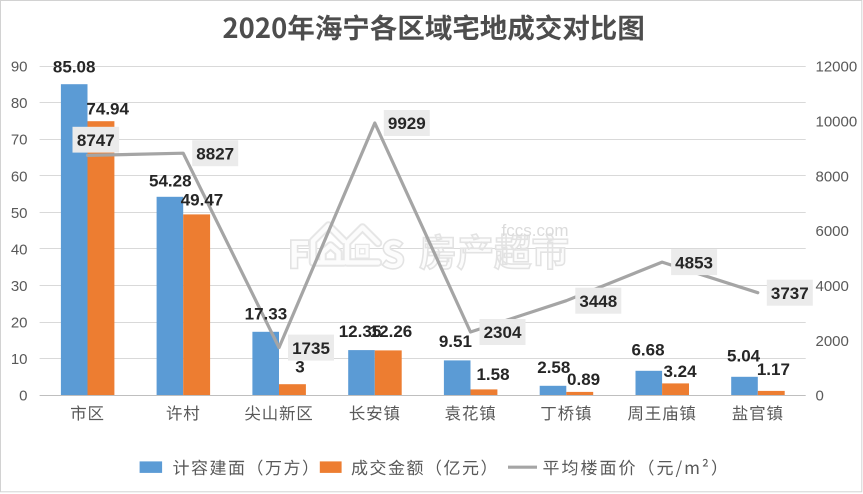 This screenshot has height=494, width=863. What do you see at coordinates (19, 103) in the screenshot?
I see `svg-text: 80` at bounding box center [19, 103].